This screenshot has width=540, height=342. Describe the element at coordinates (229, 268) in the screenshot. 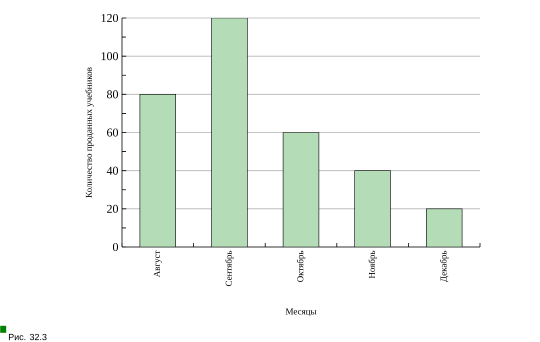

I see `x-tick-label: Сентябрь` at that location.